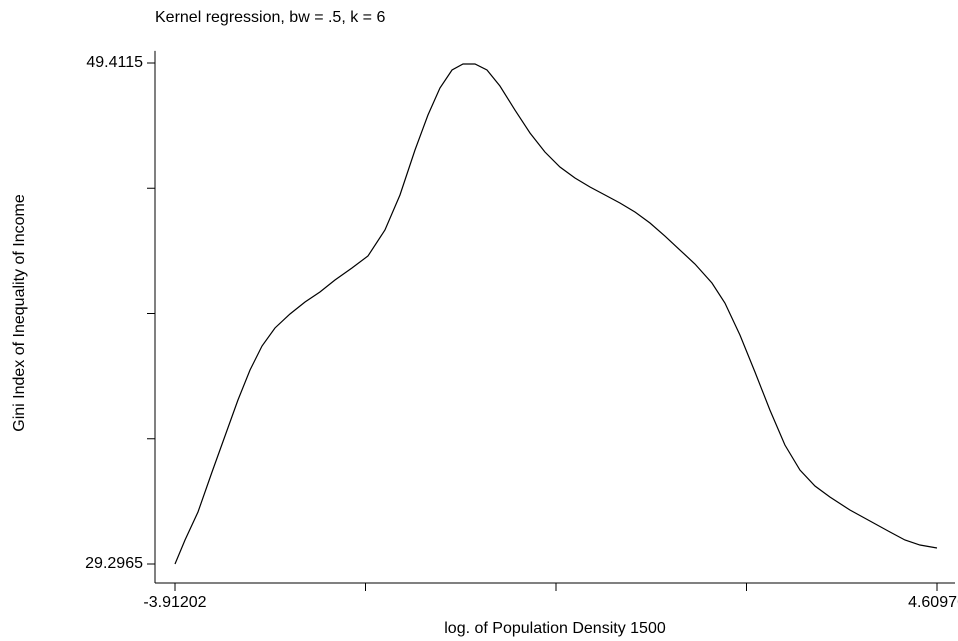  I want to click on chart-title: Kernel regression, bw = .5, k = 6, so click(270, 17).